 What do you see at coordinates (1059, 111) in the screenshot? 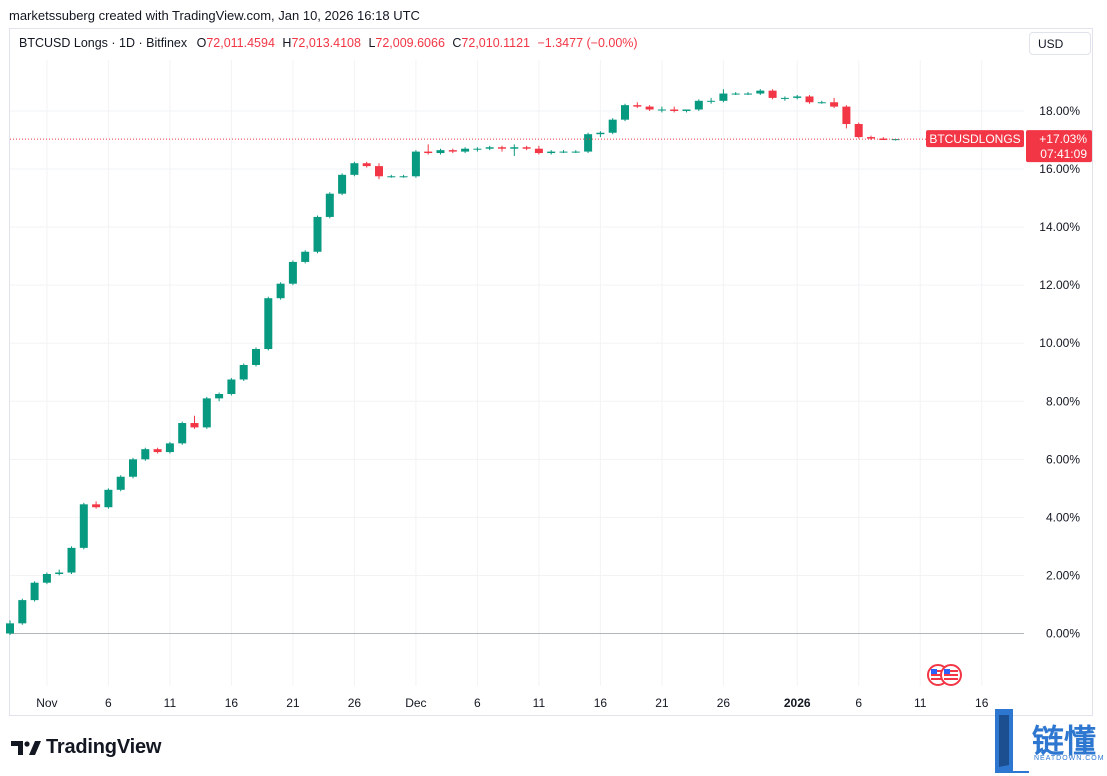
I see `y-tick-label: 18.00%` at bounding box center [1059, 111].